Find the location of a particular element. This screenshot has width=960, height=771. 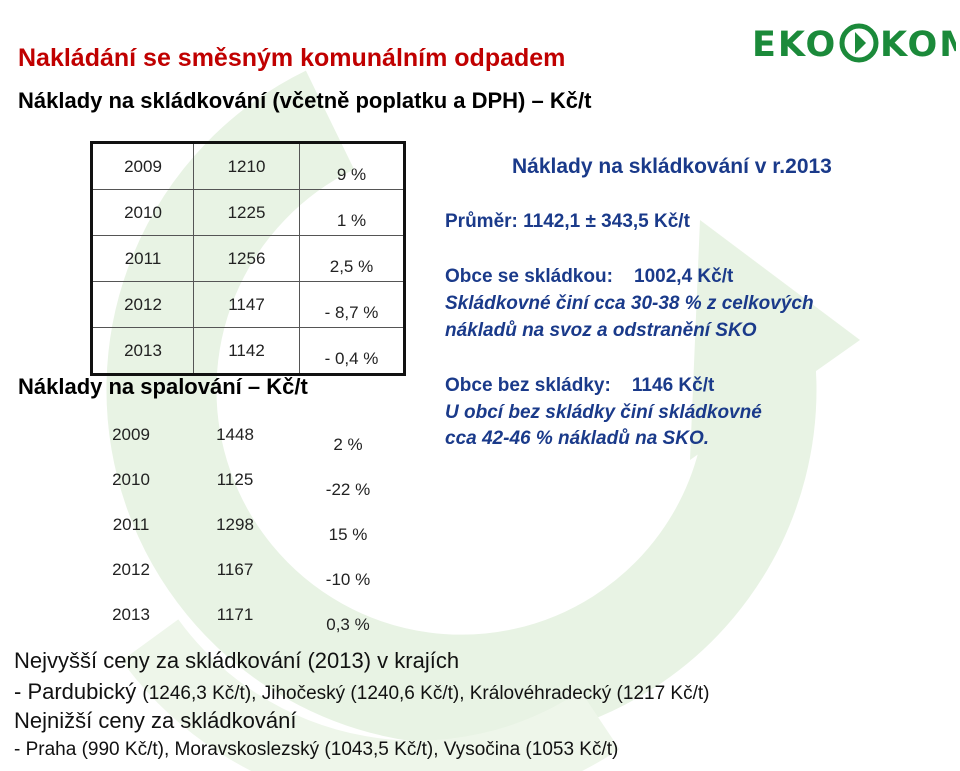

incineration-heading: Náklady na spalování – Kč/t is located at coordinates (163, 386).